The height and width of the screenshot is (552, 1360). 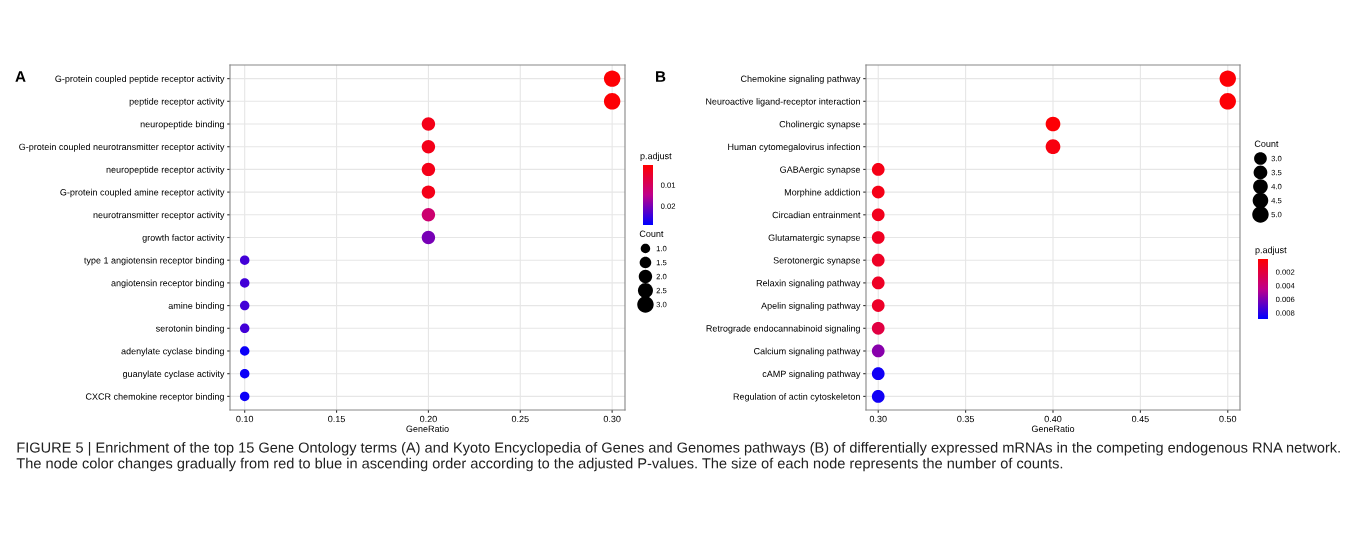 I want to click on y-tick-label: G-protein coupled amine receptor activity, so click(x=142, y=193).